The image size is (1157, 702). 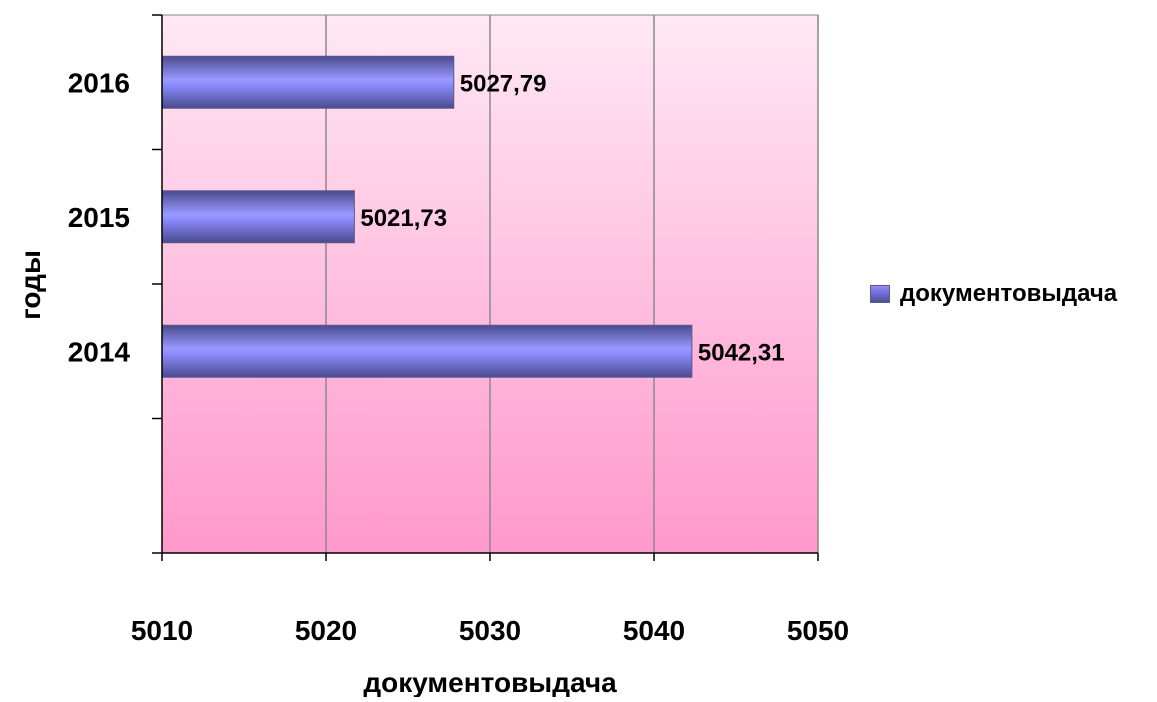 What do you see at coordinates (1009, 293) in the screenshot?
I see `legend-label: документовыдача` at bounding box center [1009, 293].